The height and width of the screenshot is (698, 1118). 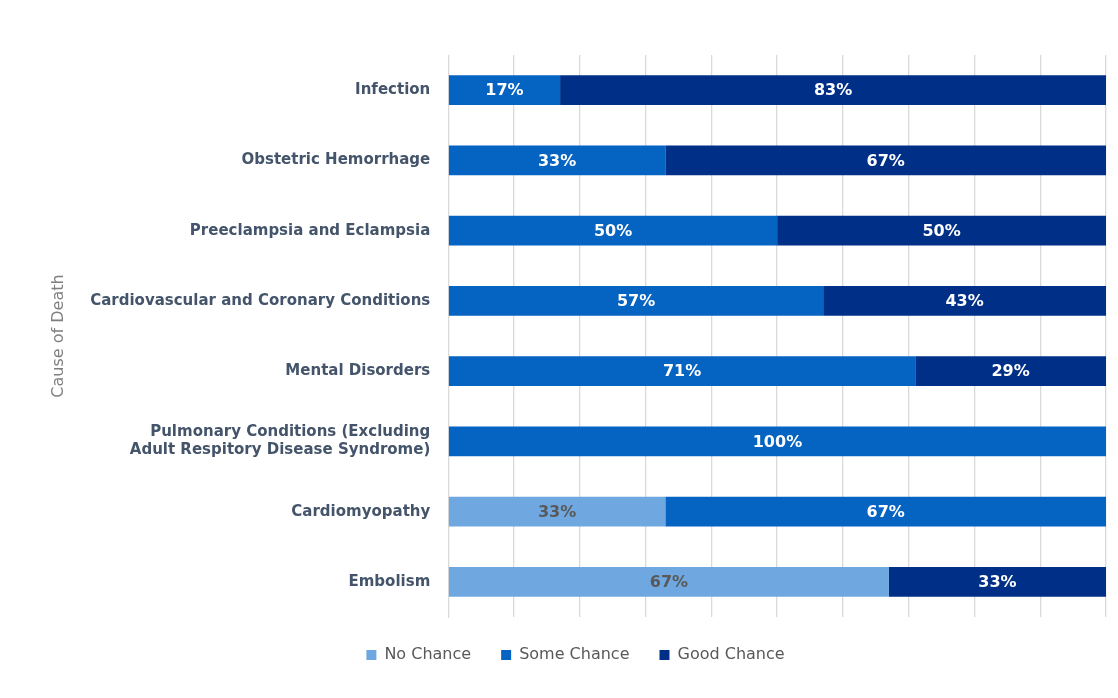 What do you see at coordinates (260, 299) in the screenshot?
I see `y-tick-label: Cardiovascular and Coronary Conditions` at bounding box center [260, 299].